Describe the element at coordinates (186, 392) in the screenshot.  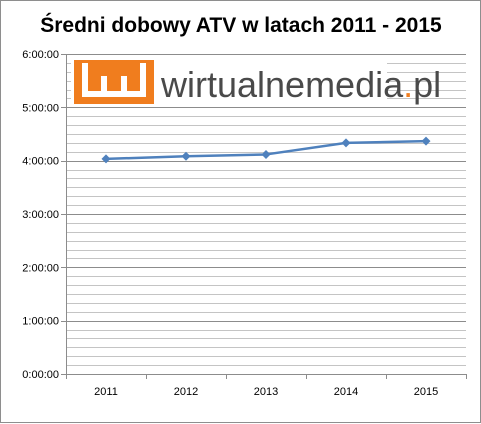
I see `x-tick-label: 2012` at that location.